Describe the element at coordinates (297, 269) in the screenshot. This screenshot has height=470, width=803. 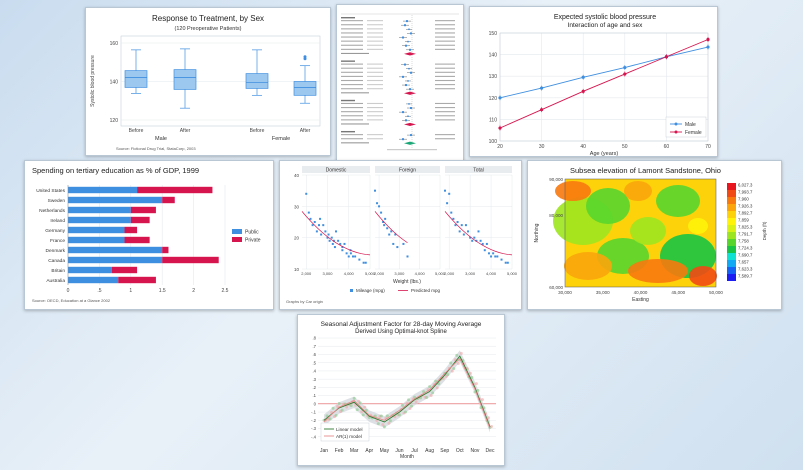
I see `y-tick-label: 10` at that location.